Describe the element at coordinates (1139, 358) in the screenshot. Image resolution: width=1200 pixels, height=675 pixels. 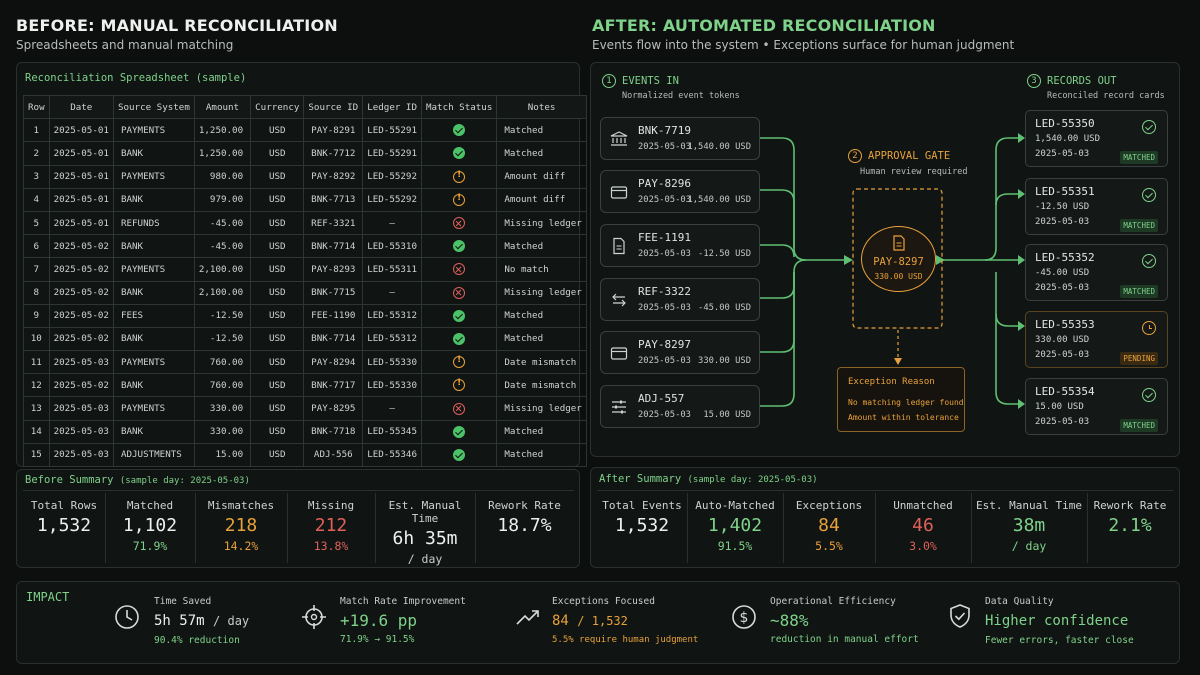
I see `status-badge: PENDING` at that location.